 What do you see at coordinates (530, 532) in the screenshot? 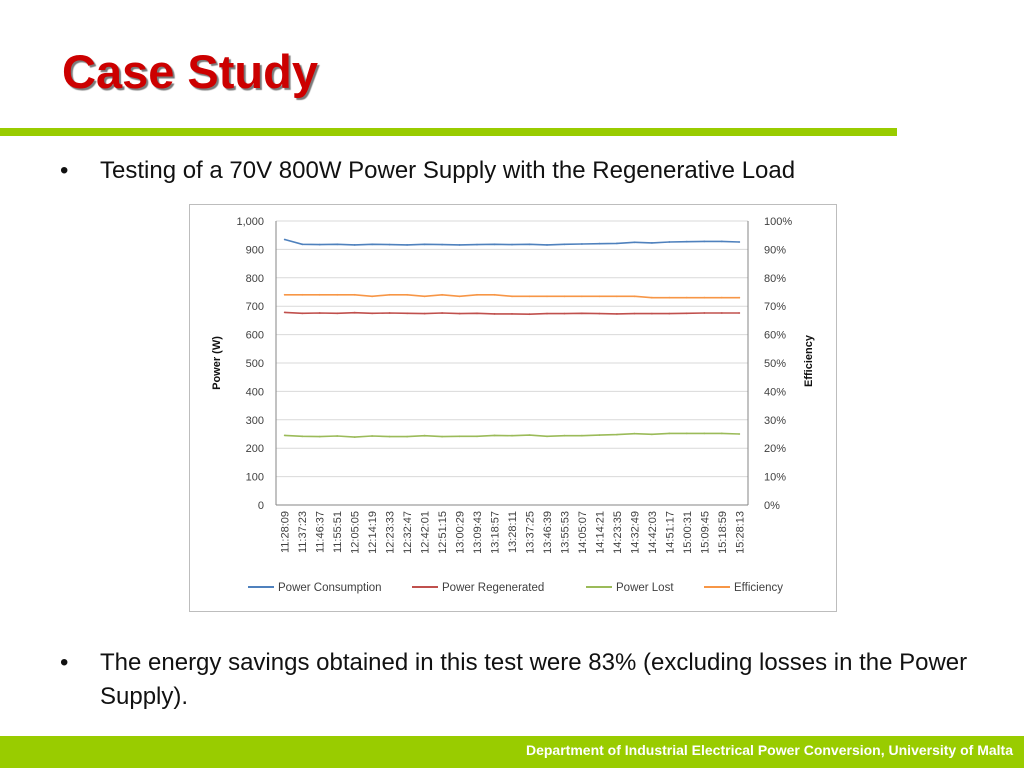
I see `x-tick-label: 13:37:25` at bounding box center [530, 532].